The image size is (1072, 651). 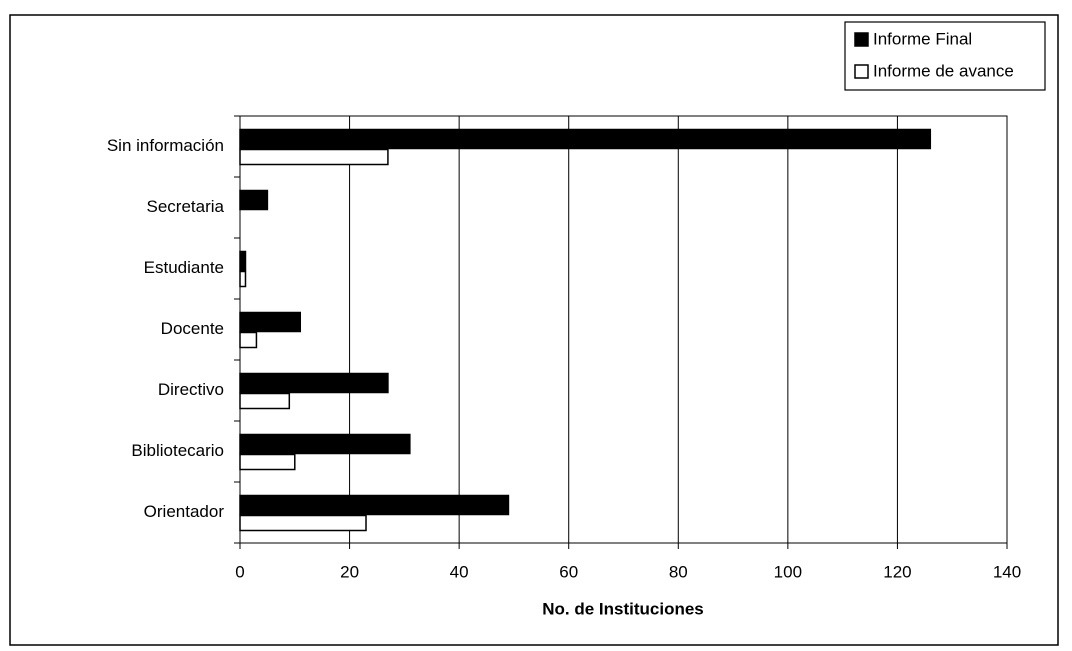 I want to click on x-tick-label: 60, so click(x=568, y=571).